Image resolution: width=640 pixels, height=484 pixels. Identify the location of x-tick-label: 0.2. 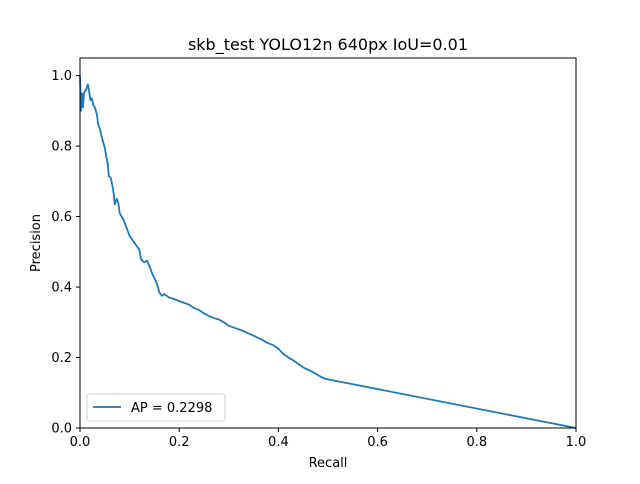
(179, 442).